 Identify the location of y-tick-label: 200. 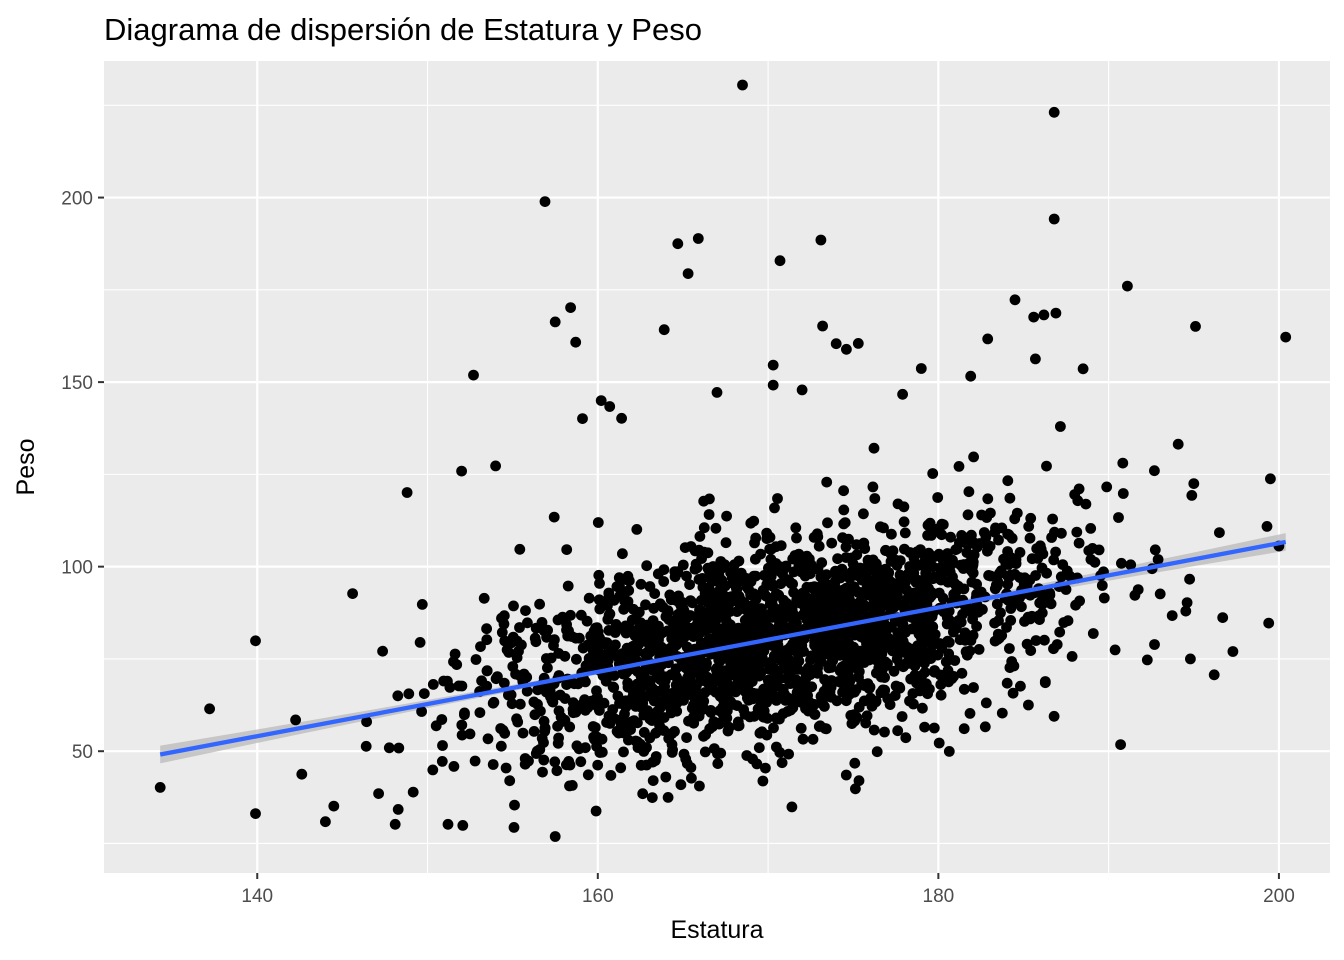
(77, 199).